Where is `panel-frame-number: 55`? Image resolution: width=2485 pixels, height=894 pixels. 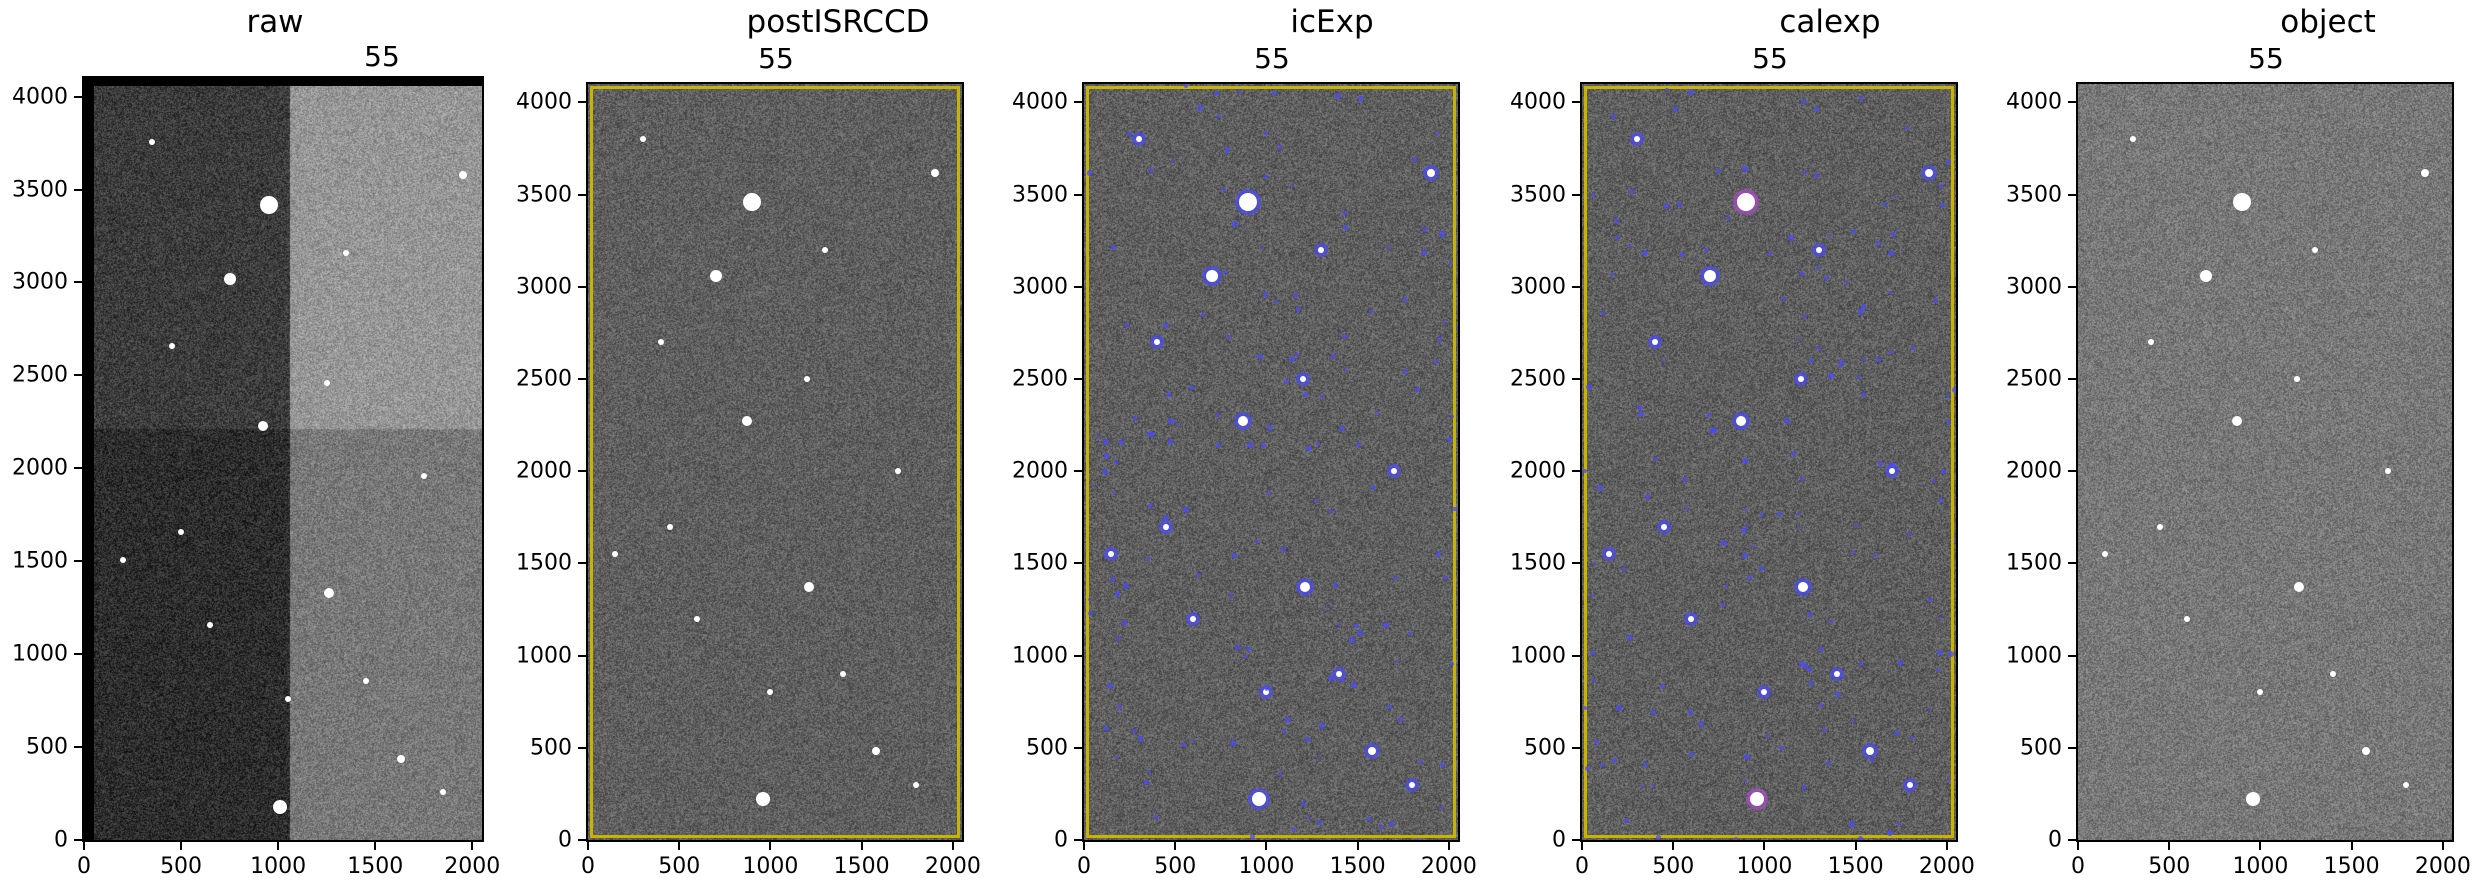 panel-frame-number: 55 is located at coordinates (382, 56).